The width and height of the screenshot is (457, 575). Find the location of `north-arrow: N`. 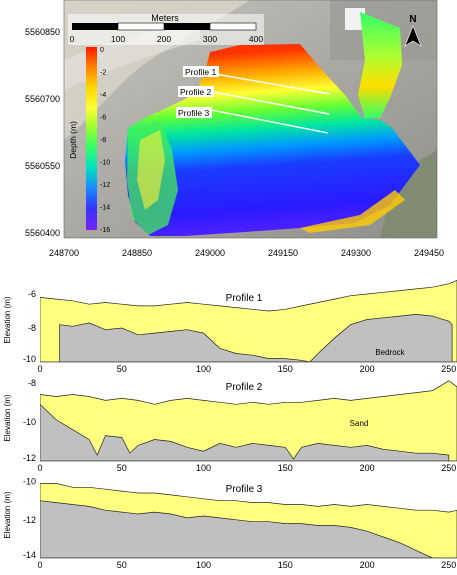

north-arrow: N is located at coordinates (413, 30).